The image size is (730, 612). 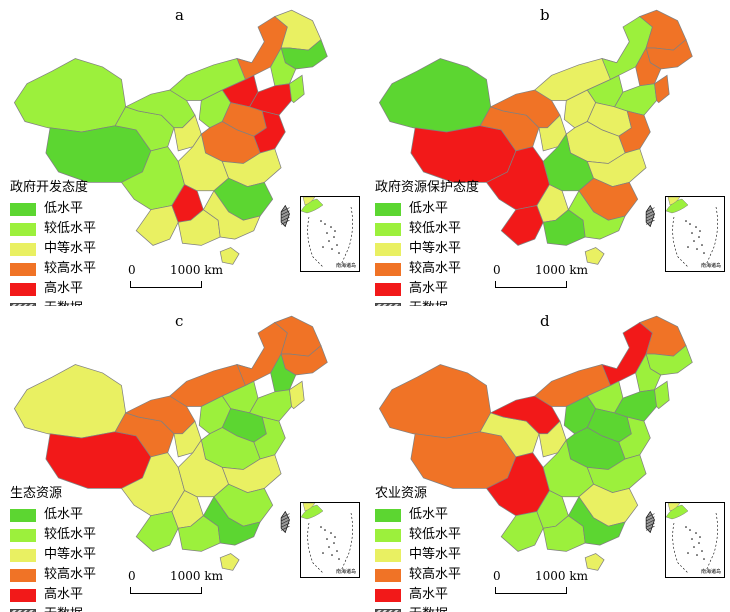 I want to click on legend-title: 农业资源, so click(x=401, y=493).